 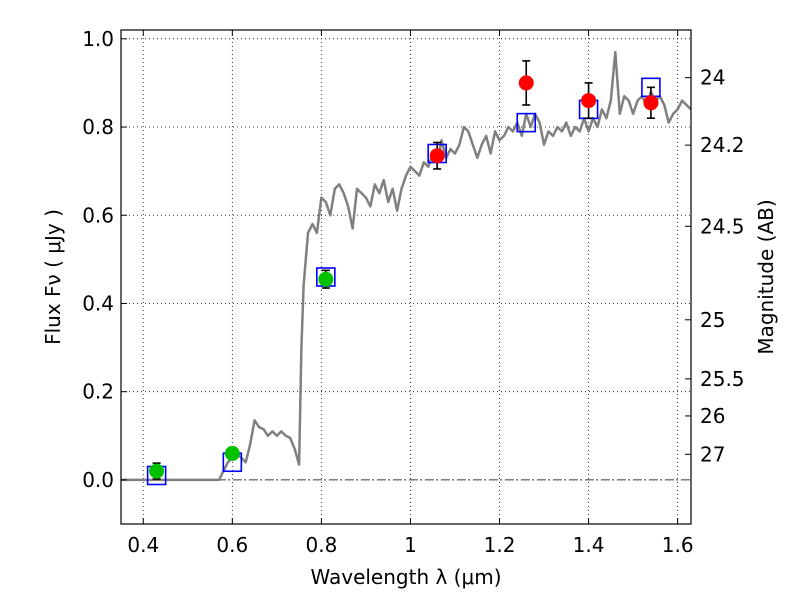 I want to click on y-tick-label: 0.0, so click(x=98, y=480).